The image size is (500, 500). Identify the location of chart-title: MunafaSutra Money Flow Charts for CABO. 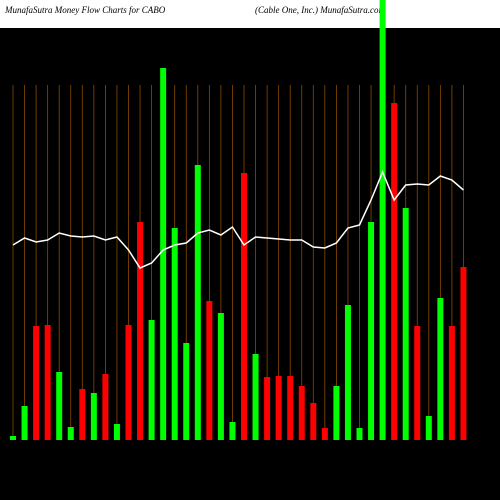
(85, 10).